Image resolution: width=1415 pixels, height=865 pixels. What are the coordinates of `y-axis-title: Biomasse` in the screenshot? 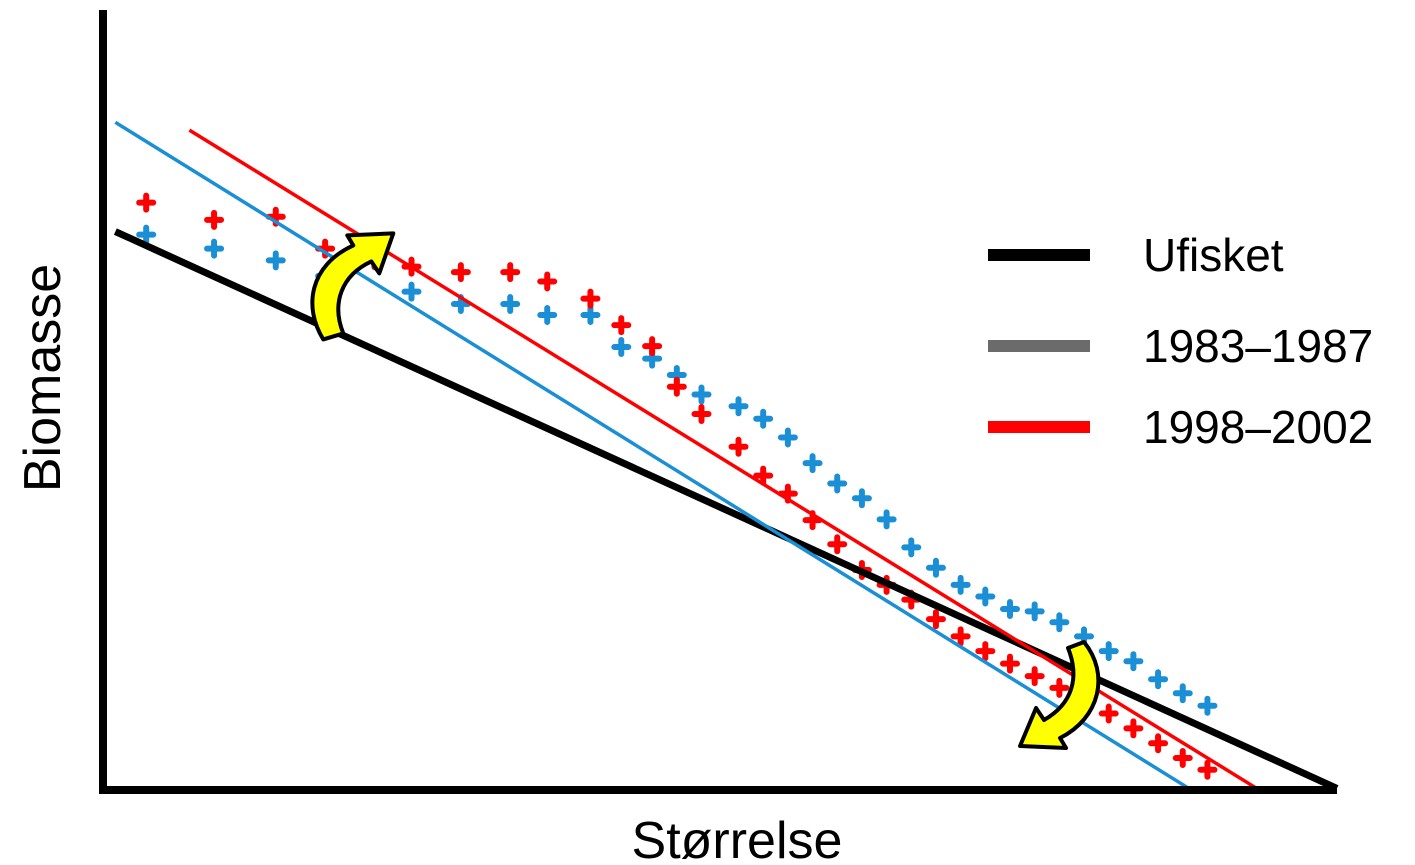 It's located at (43, 378).